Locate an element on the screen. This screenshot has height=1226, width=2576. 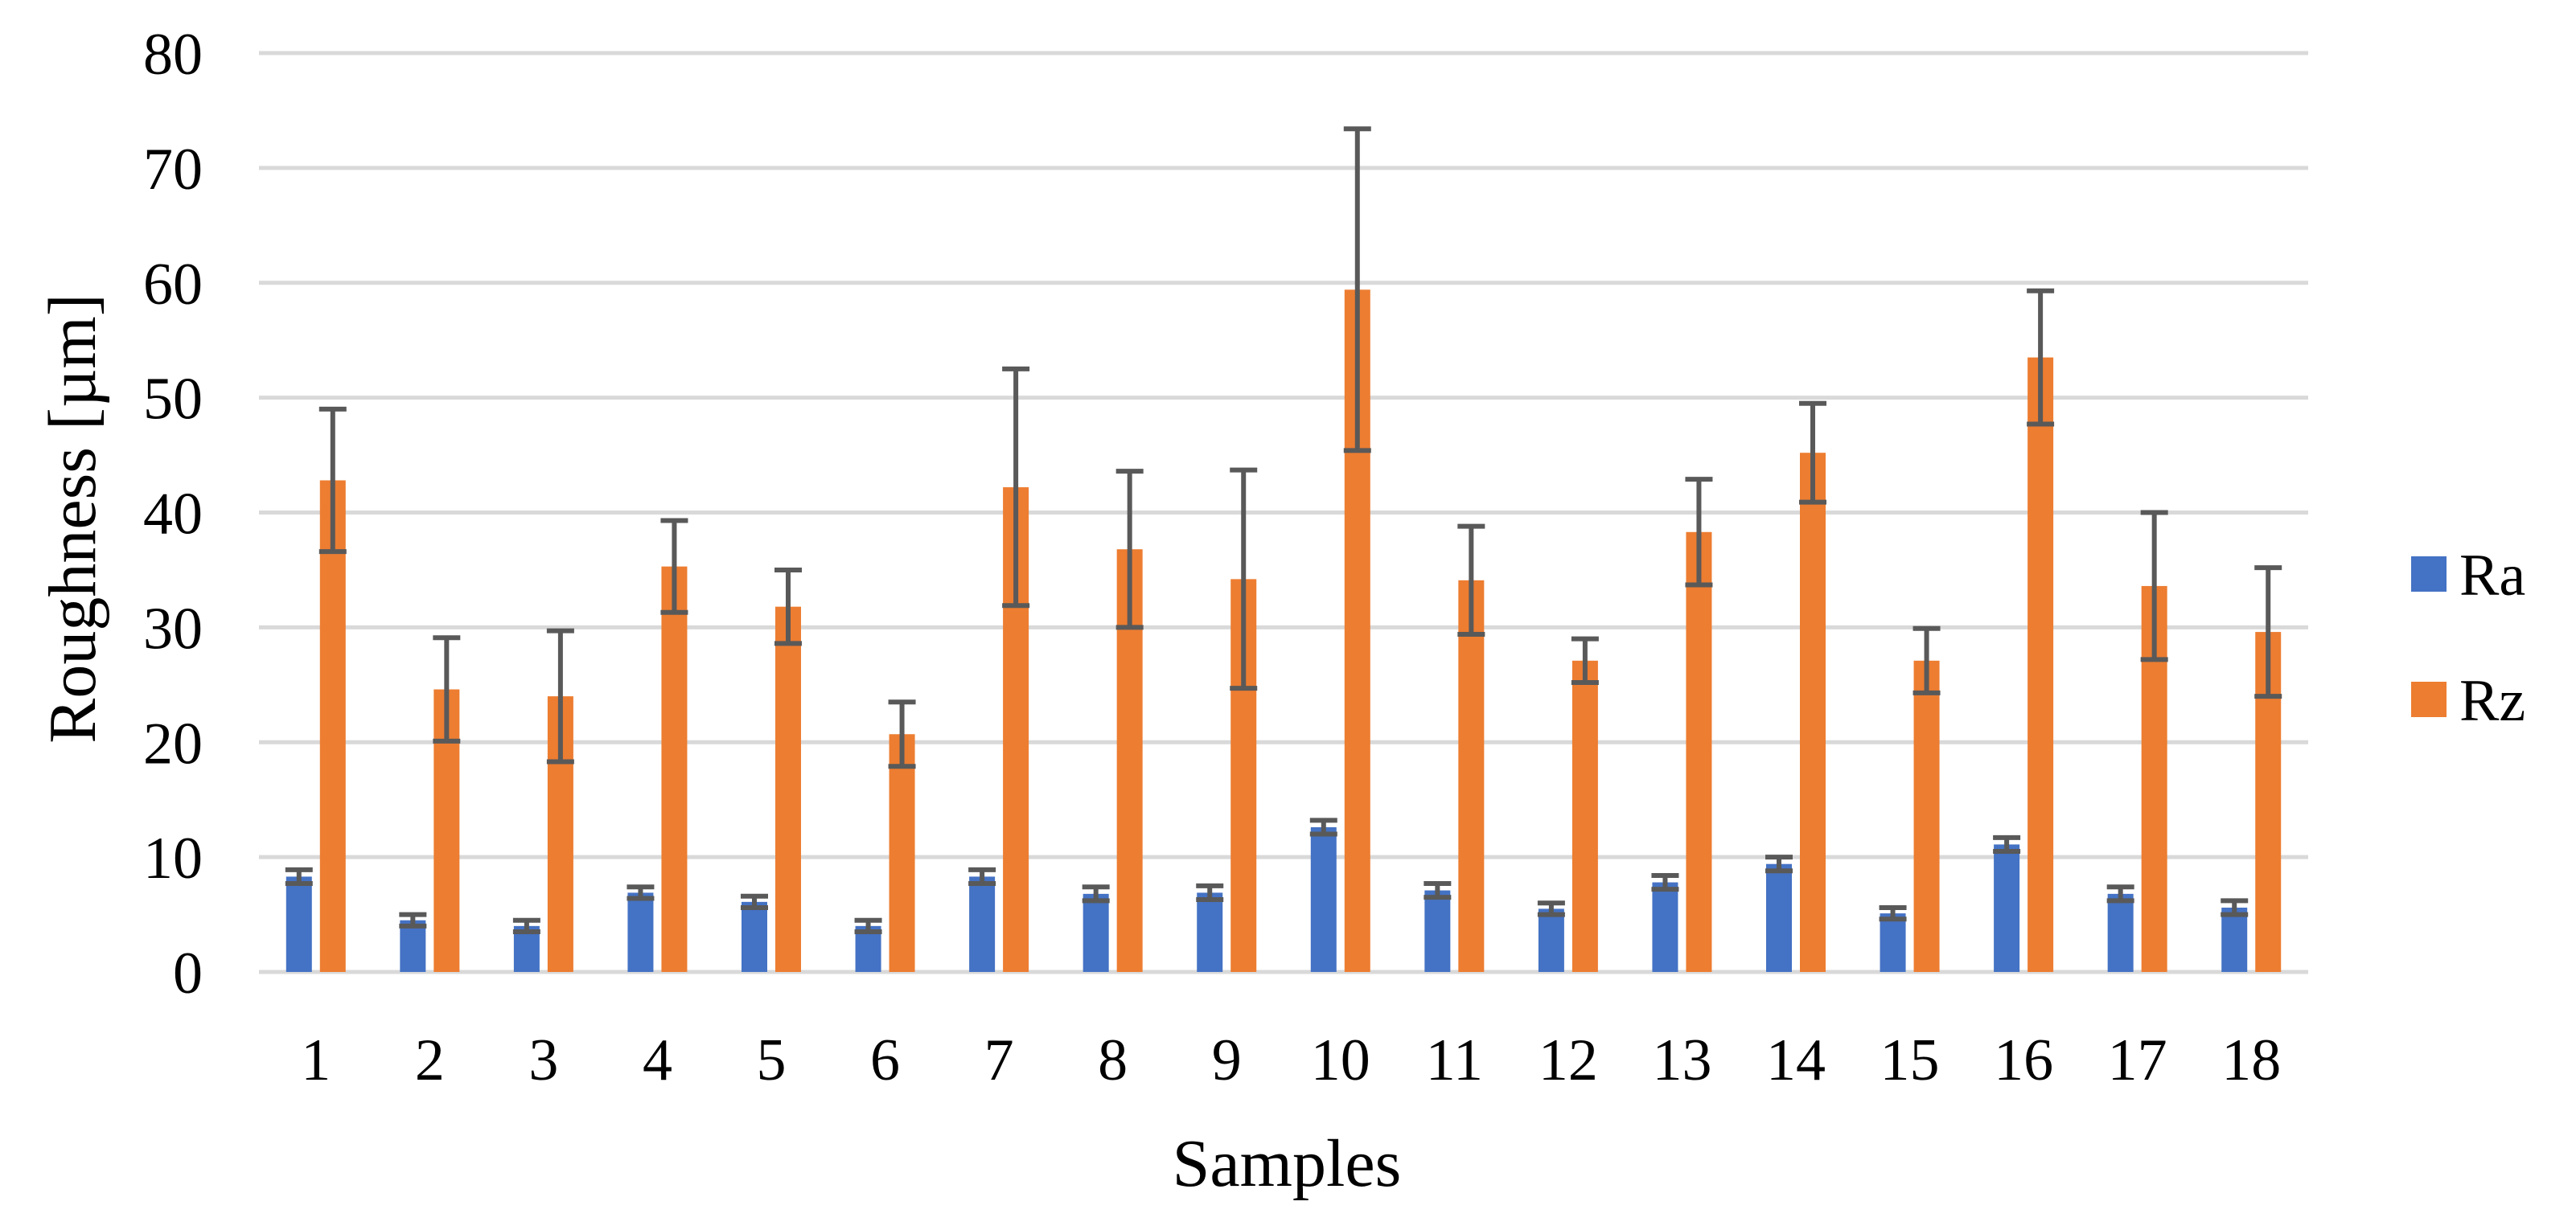
x-tick-label: 1 is located at coordinates (316, 1060).